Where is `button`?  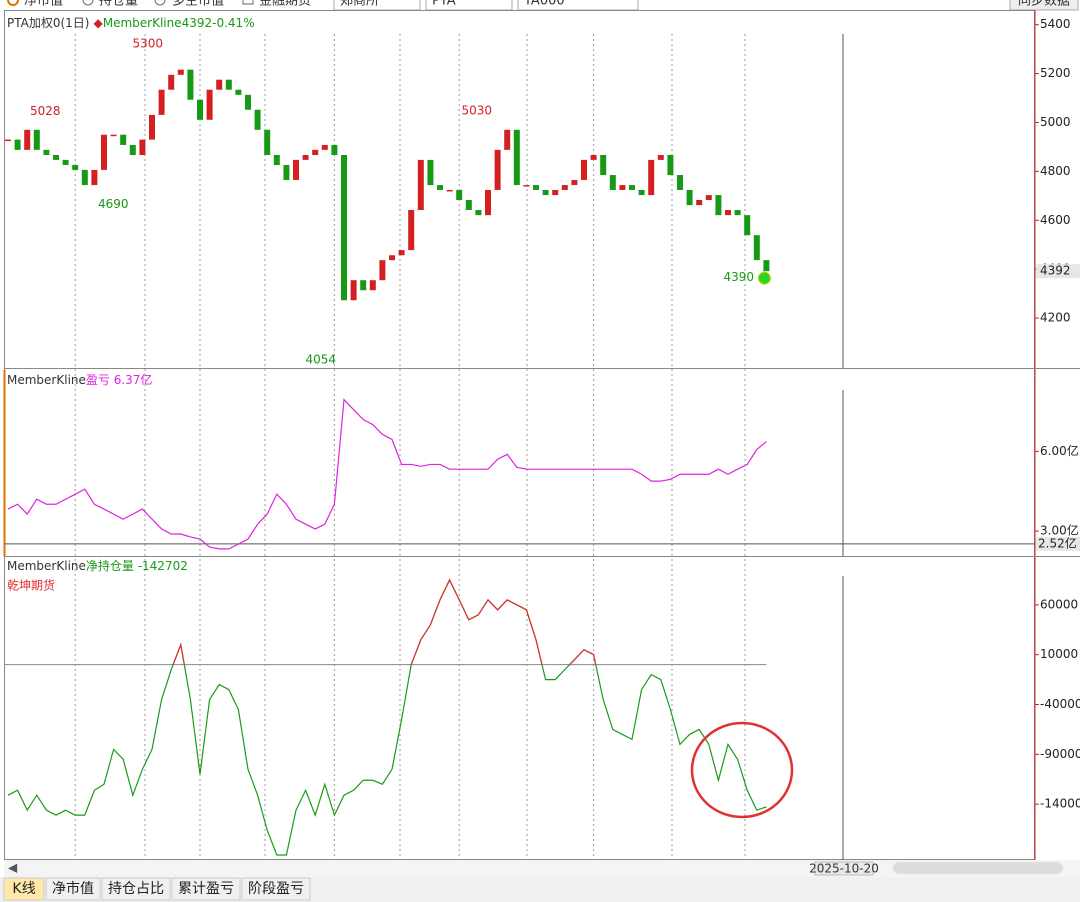
button is located at coordinates (1044, 5).